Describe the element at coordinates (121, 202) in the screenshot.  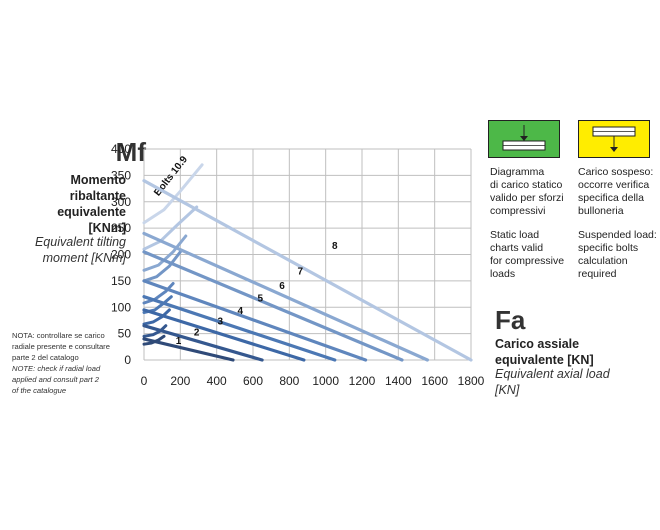
I see `y-tick-label: 300` at that location.